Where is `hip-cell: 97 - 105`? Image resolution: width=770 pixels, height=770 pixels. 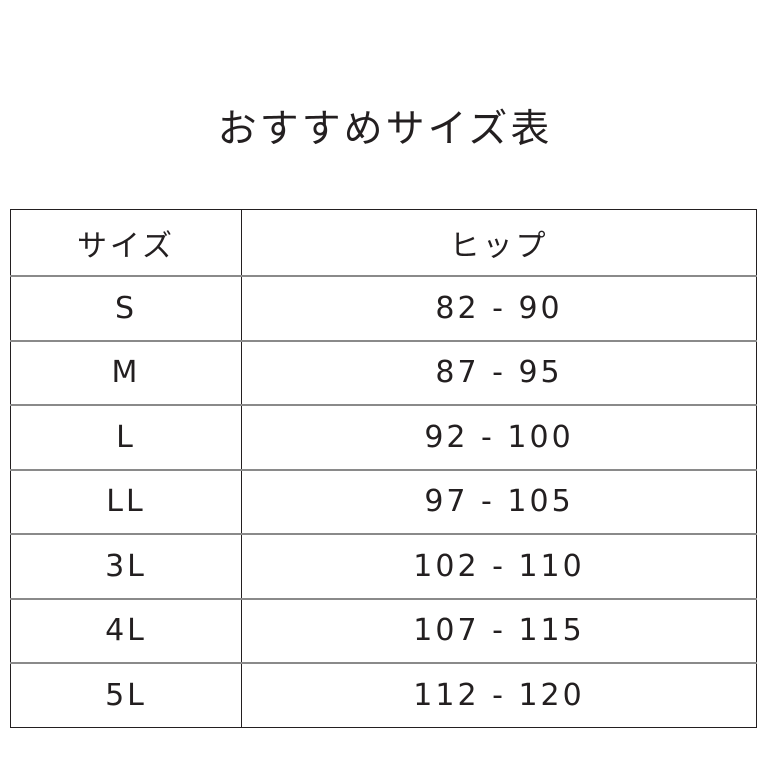
hip-cell: 97 - 105 is located at coordinates (499, 501).